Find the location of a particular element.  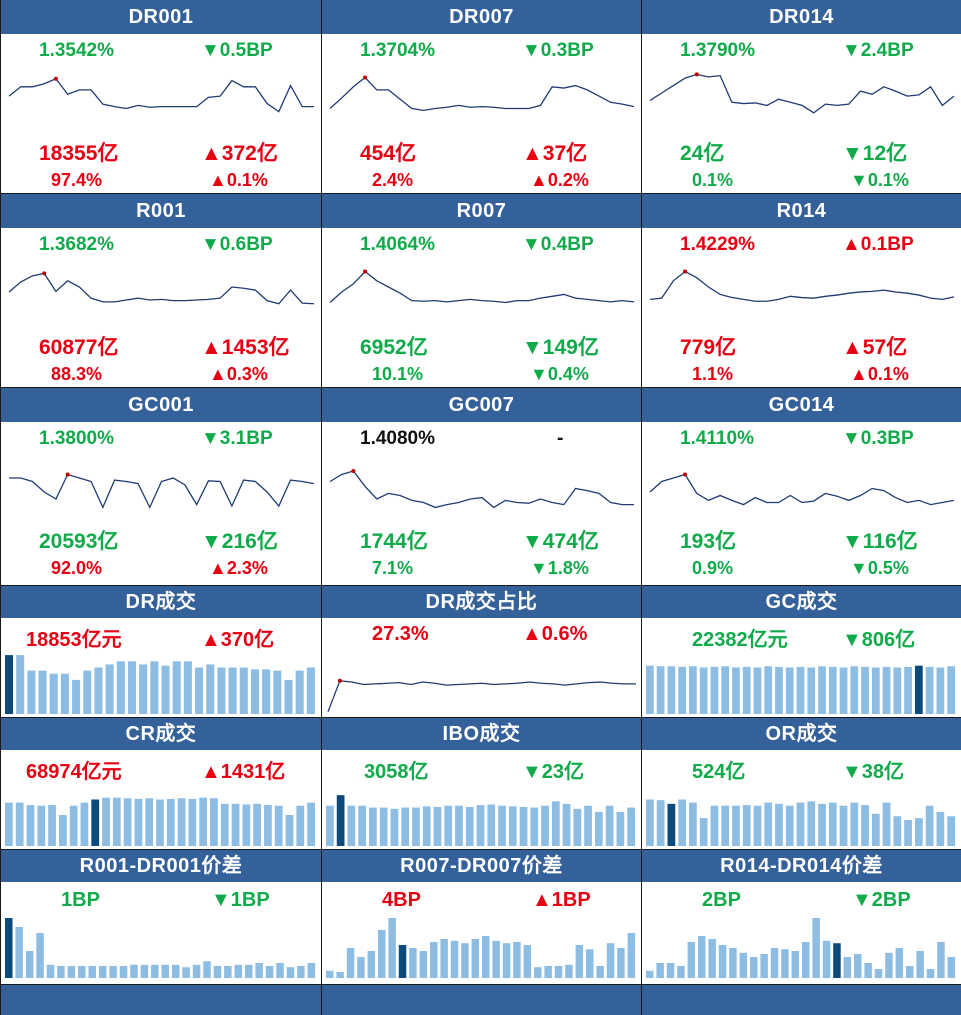

rate-change: - is located at coordinates (560, 438).